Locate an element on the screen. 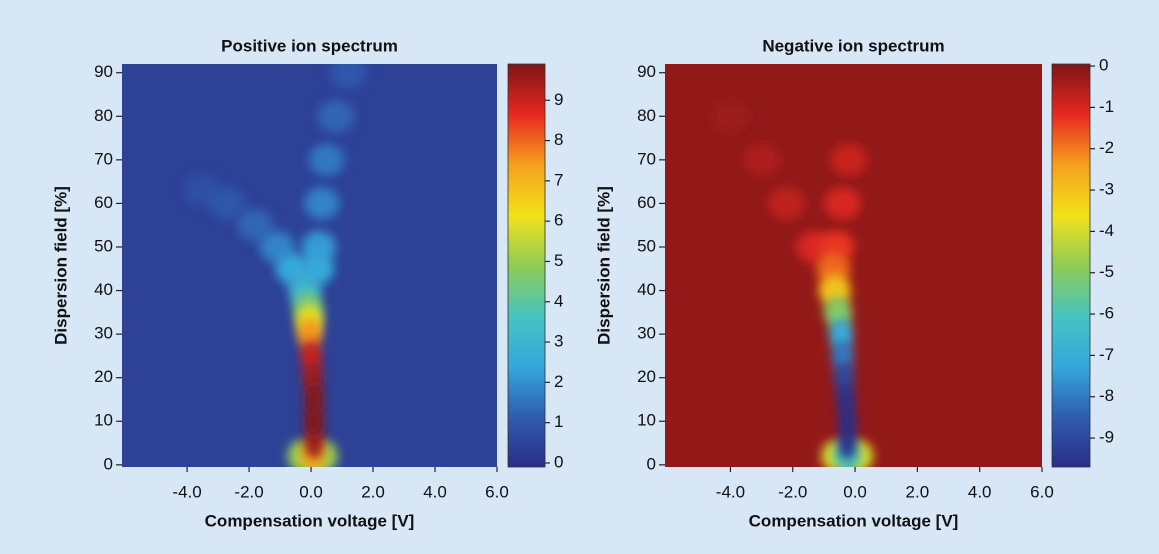  colorbar-tick-label: 3 is located at coordinates (558, 341).